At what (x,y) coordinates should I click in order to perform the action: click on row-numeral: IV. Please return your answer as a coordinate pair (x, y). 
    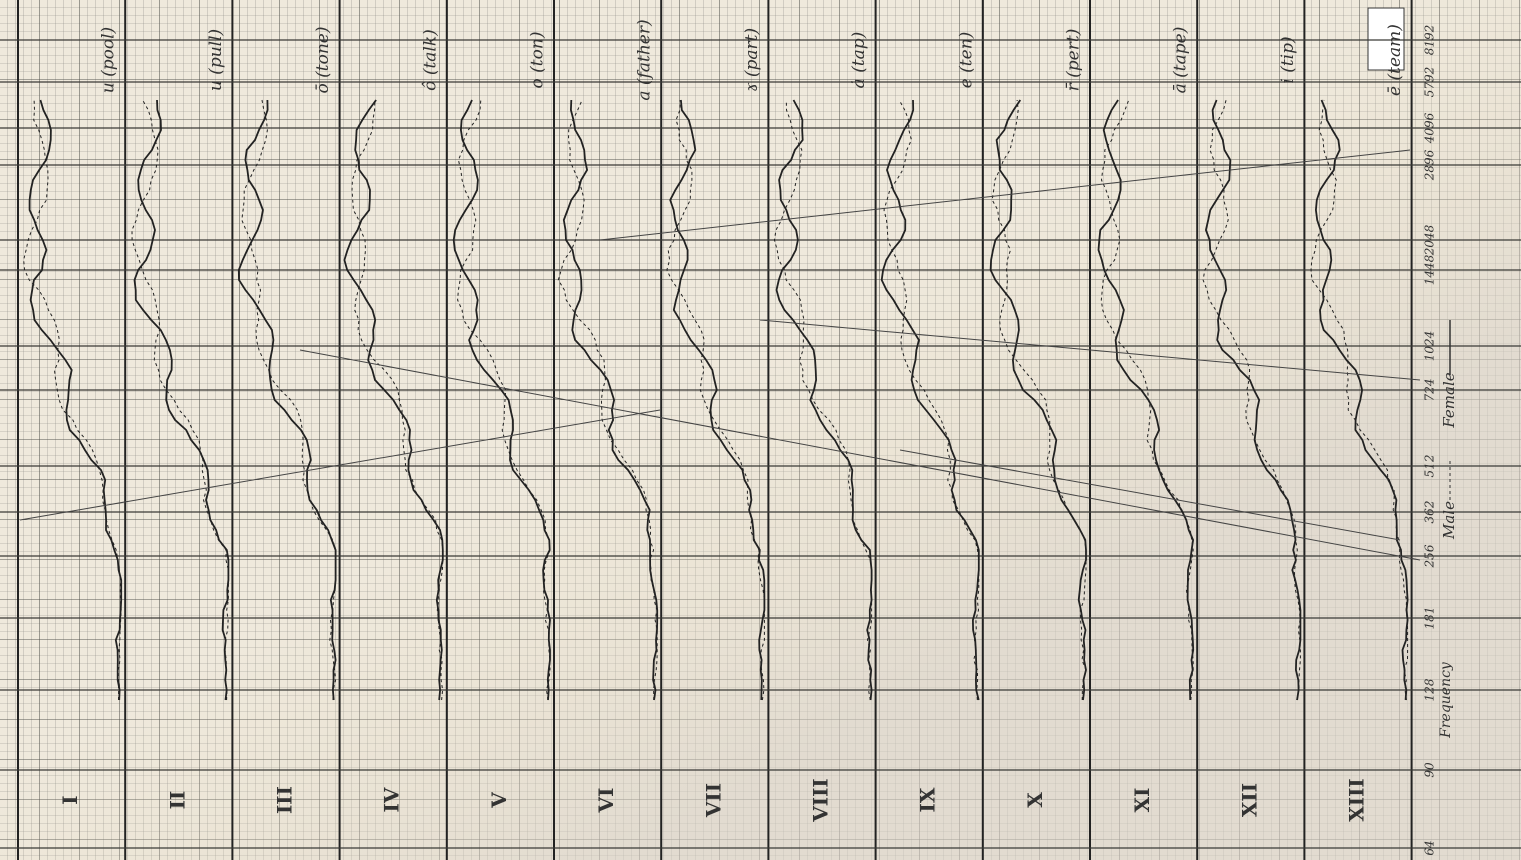
    Looking at the image, I should click on (392, 799).